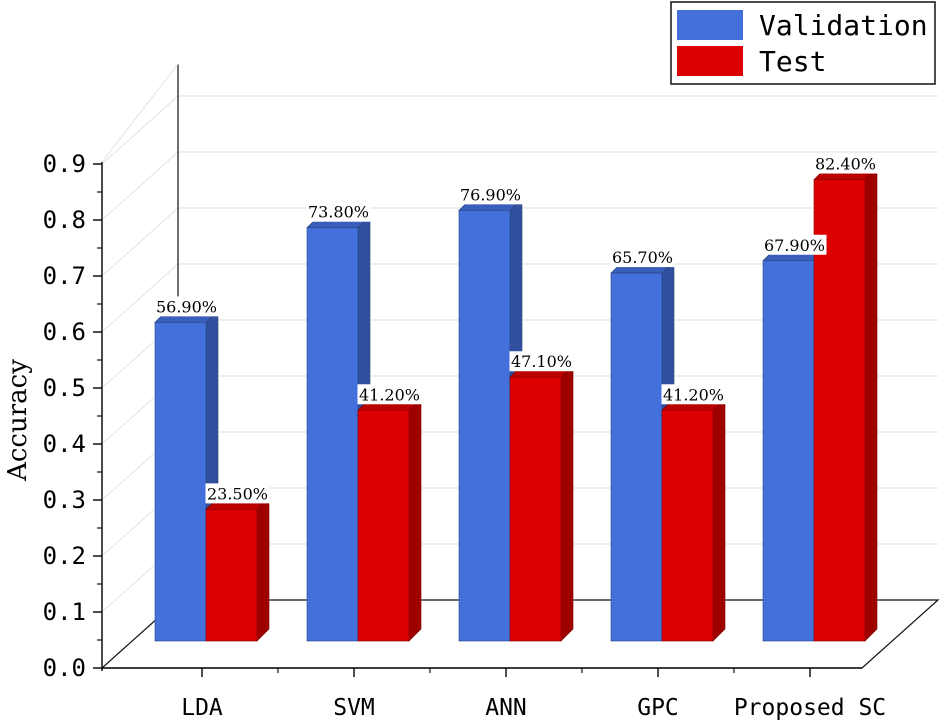  I want to click on y-tick-label: 0.9, so click(64, 164).